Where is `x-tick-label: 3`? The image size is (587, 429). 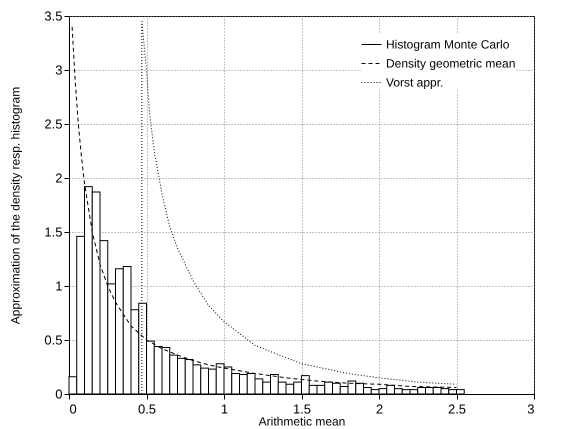 x-tick-label: 3 is located at coordinates (530, 409).